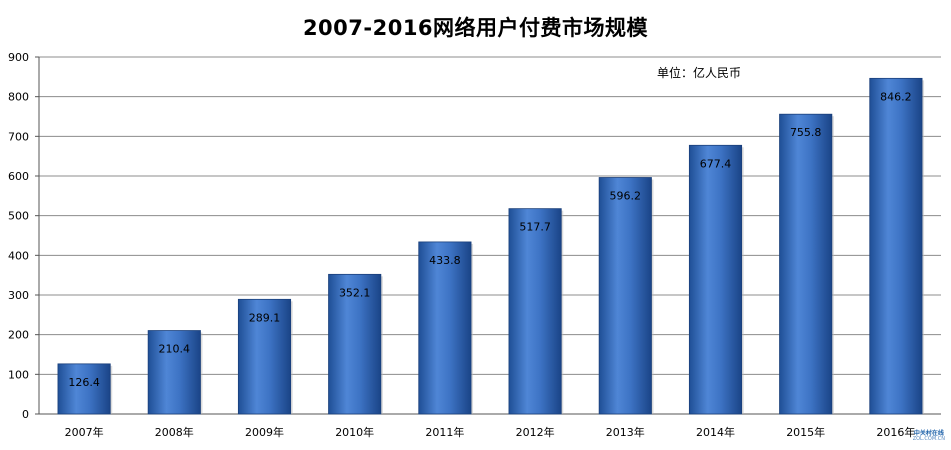 This screenshot has width=951, height=450. What do you see at coordinates (175, 349) in the screenshot?
I see `bar-value-label: 210.4` at bounding box center [175, 349].